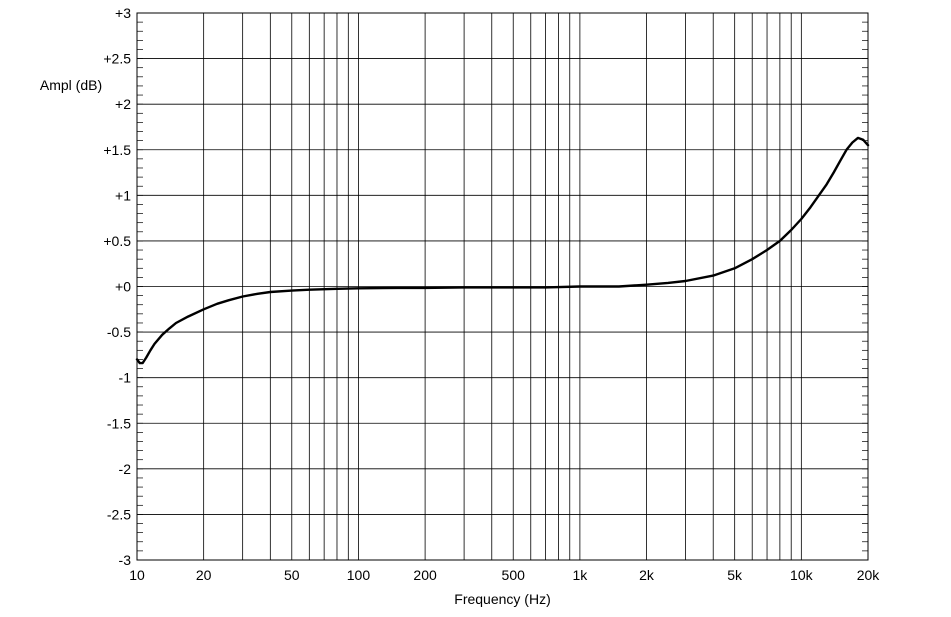 The height and width of the screenshot is (617, 951). What do you see at coordinates (514, 575) in the screenshot?
I see `x-tick-label: 500` at bounding box center [514, 575].